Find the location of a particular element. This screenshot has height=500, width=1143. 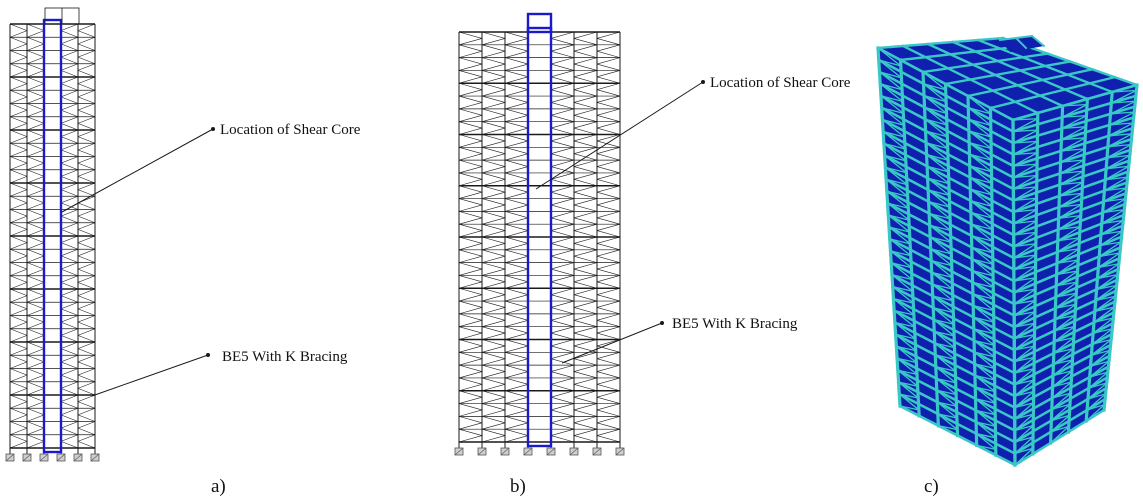

caption-a: a) is located at coordinates (218, 486).